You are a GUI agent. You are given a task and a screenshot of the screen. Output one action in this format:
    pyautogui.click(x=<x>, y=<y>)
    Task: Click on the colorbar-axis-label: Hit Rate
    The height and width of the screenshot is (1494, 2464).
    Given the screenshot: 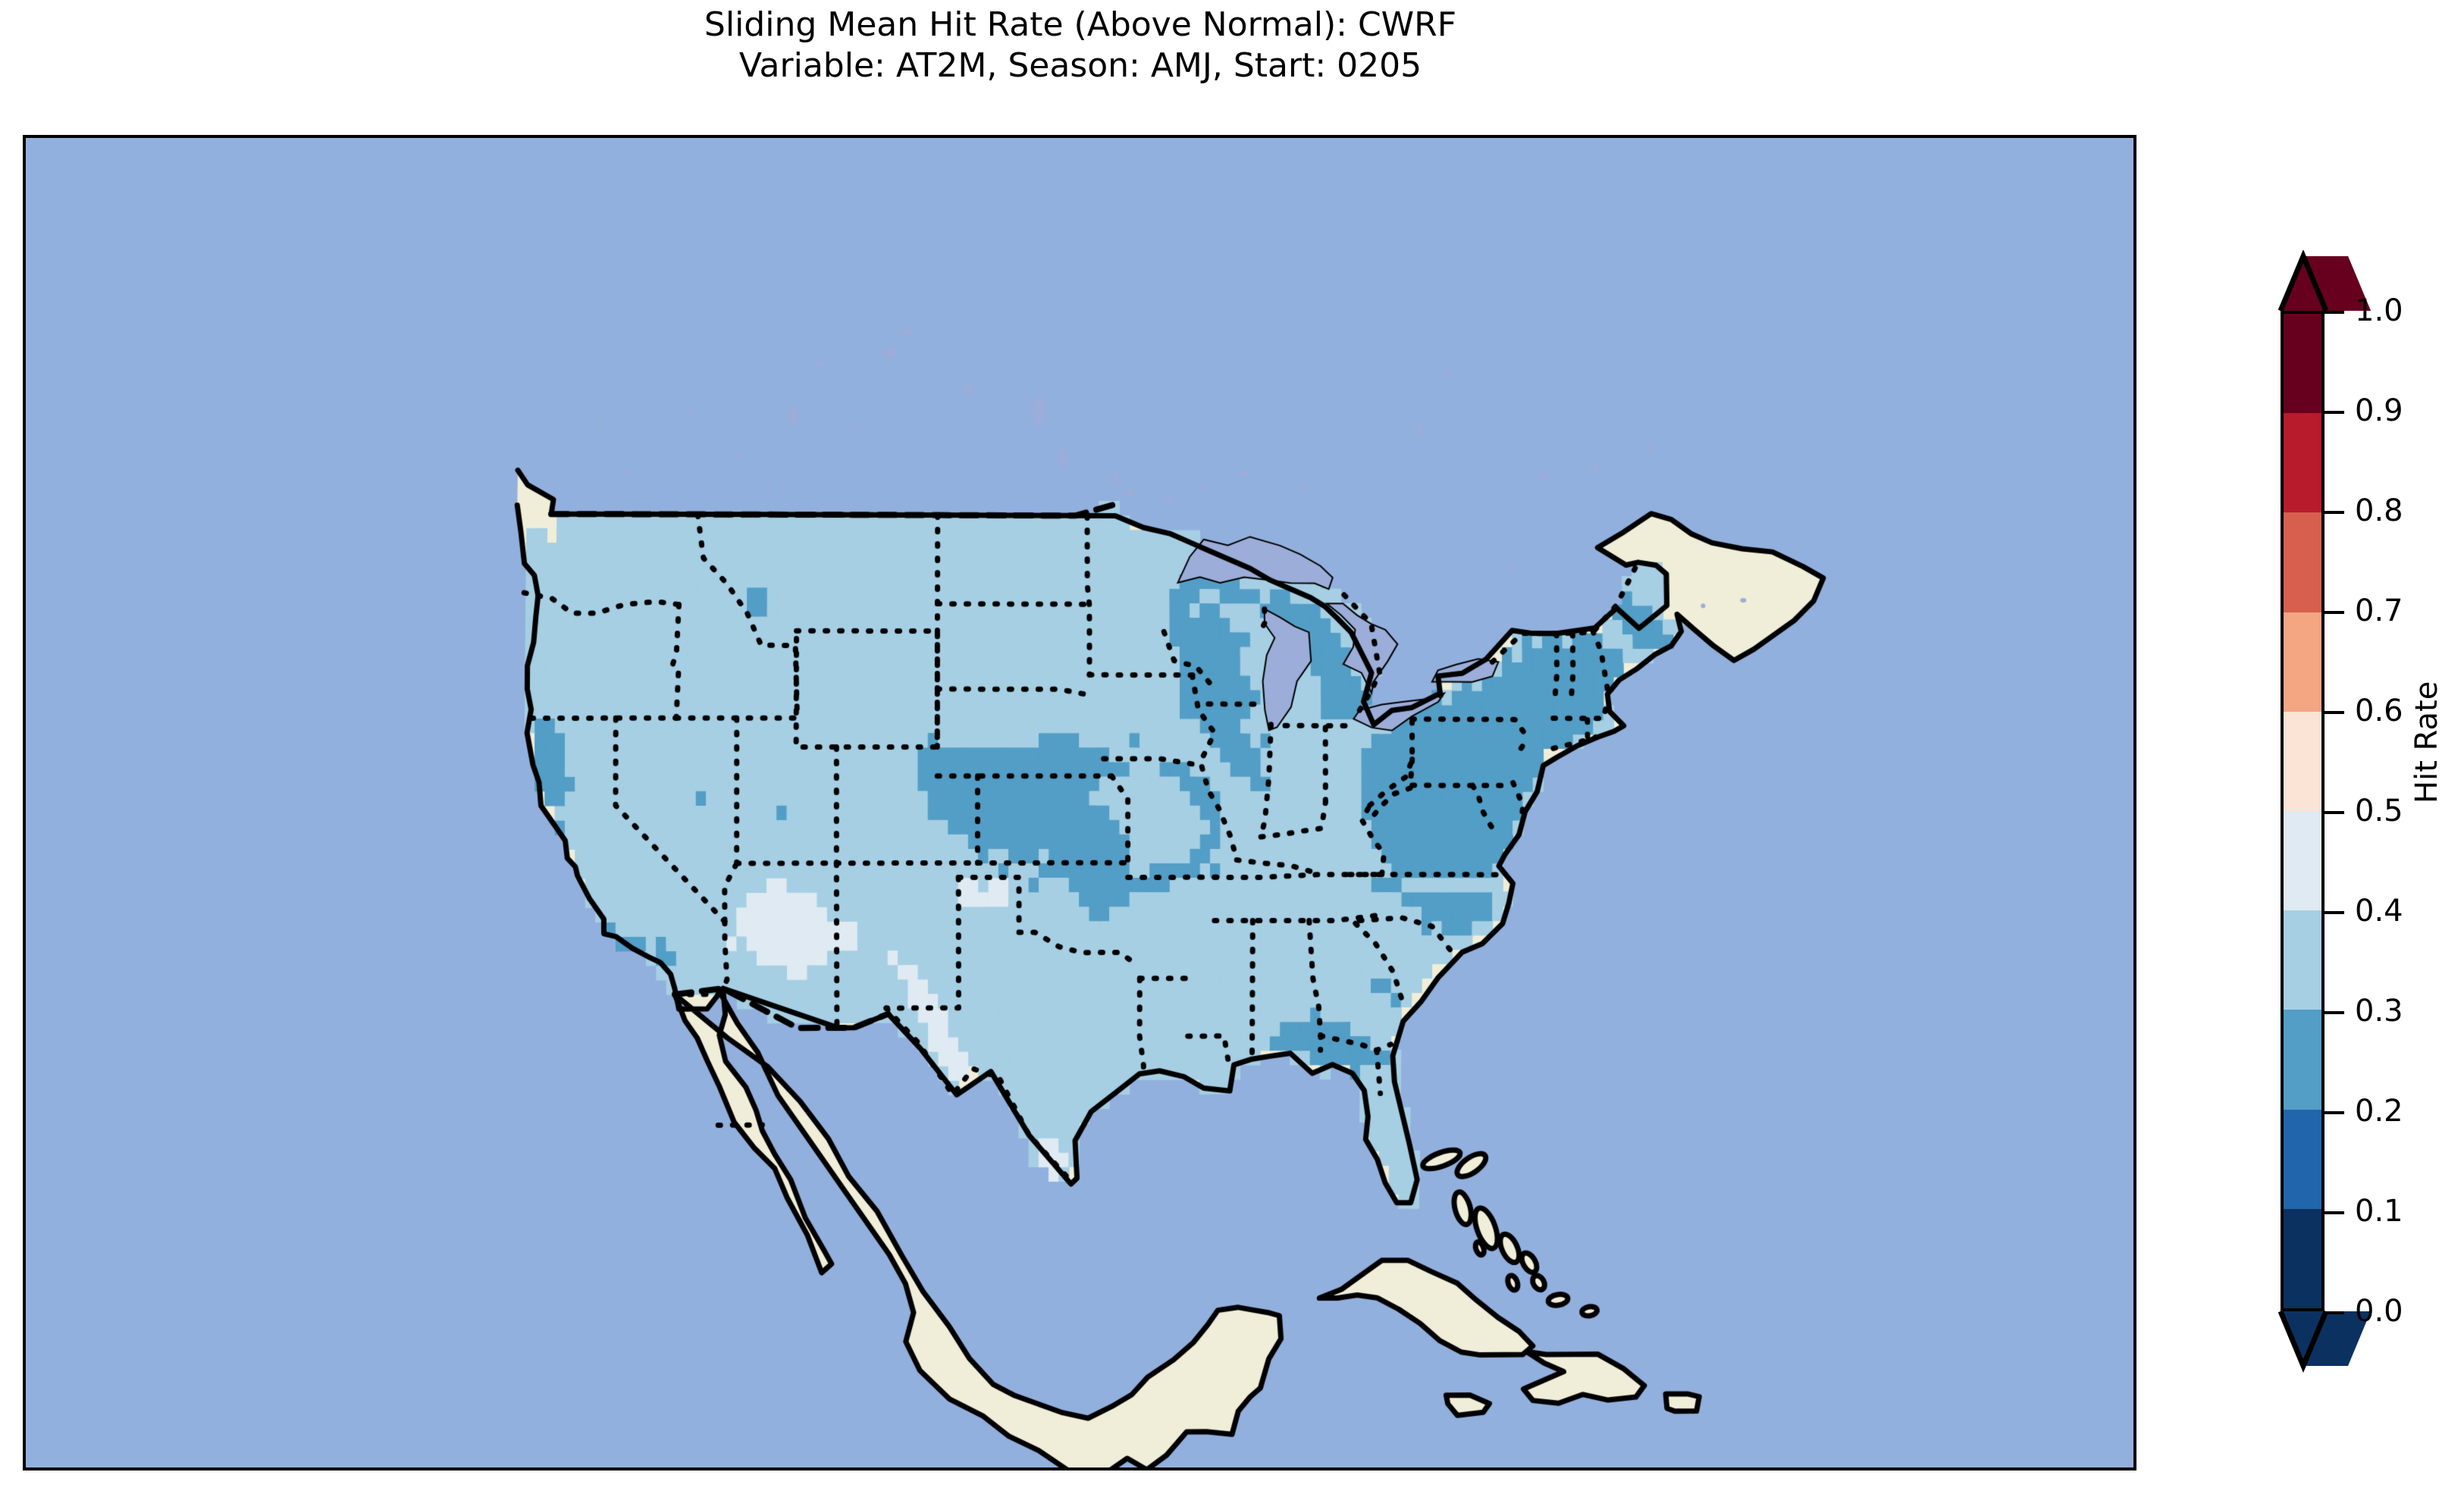 What is the action you would take?
    pyautogui.click(x=2427, y=742)
    